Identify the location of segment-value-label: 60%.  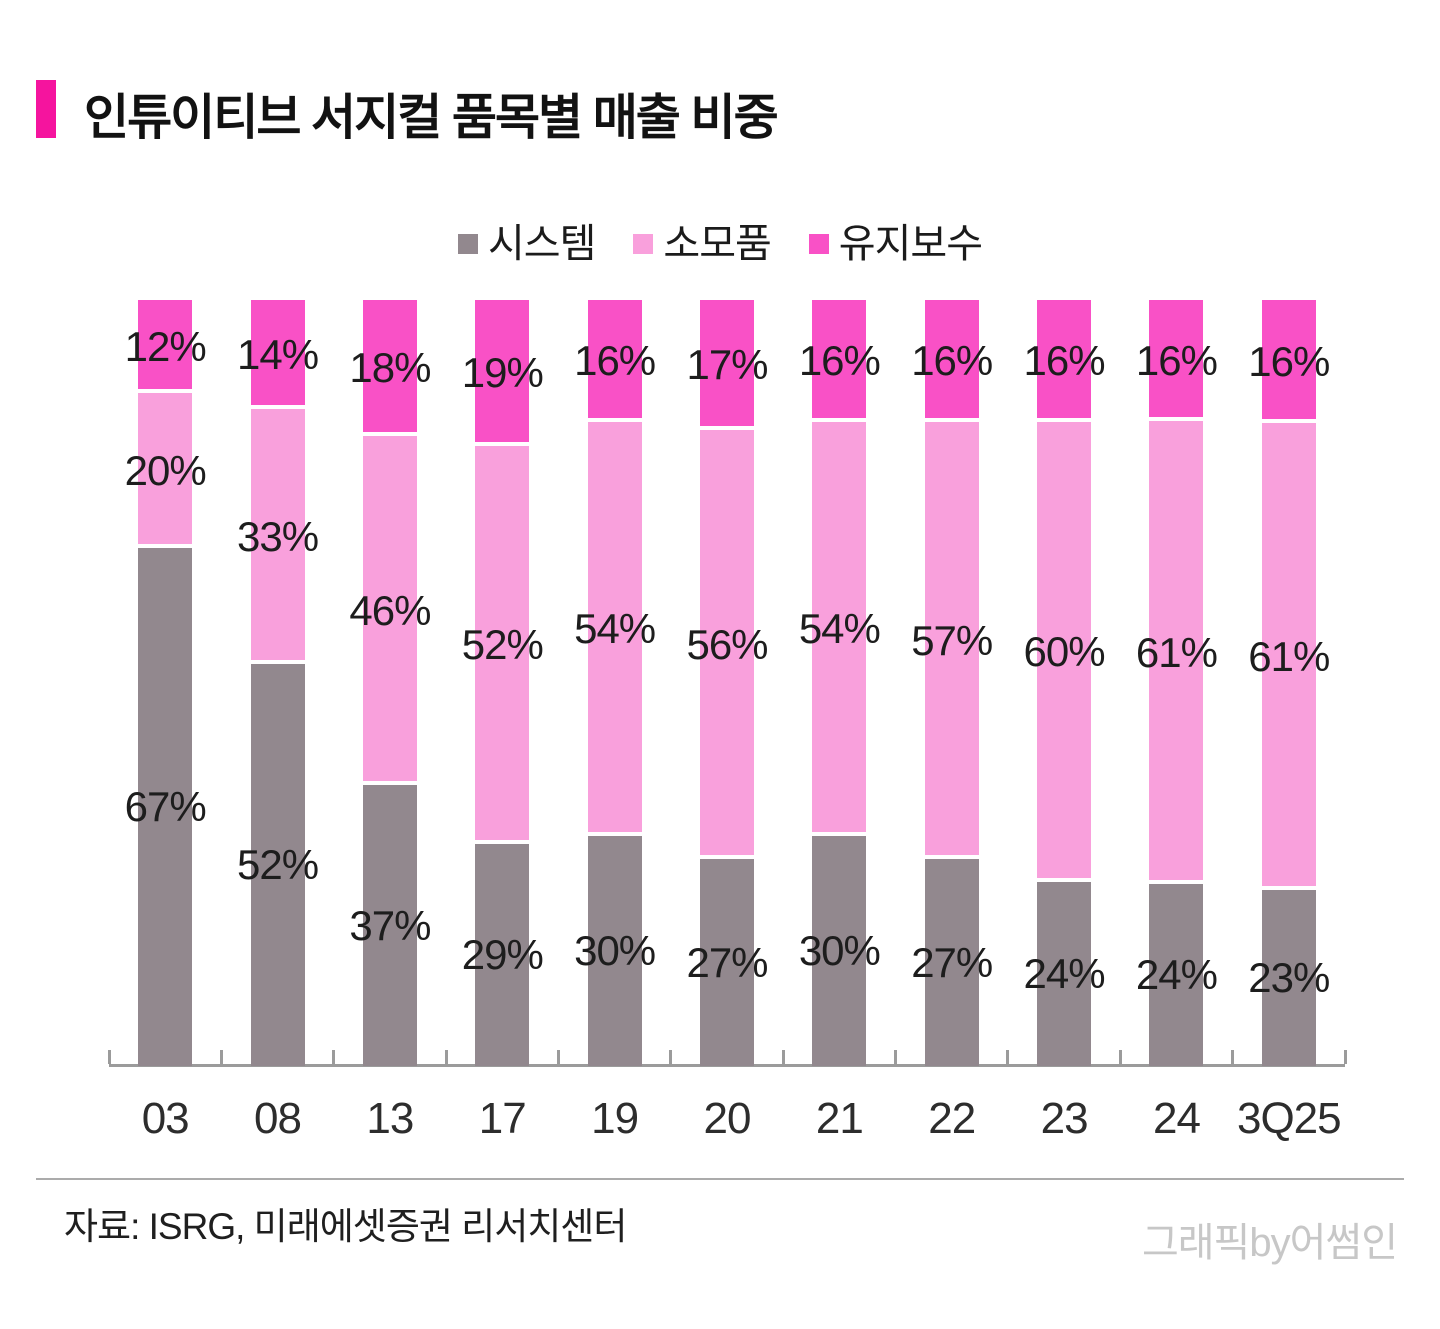
(1064, 651).